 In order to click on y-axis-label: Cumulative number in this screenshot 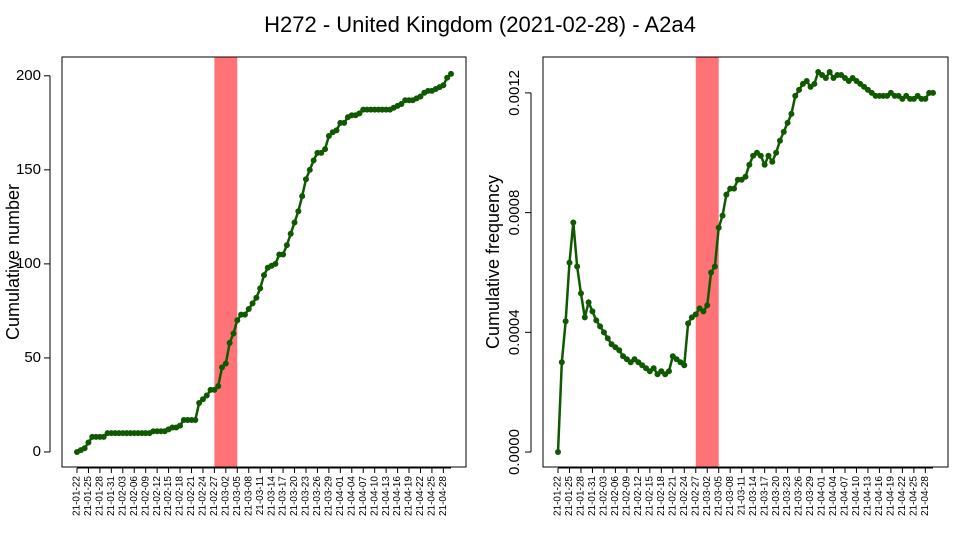, I will do `click(13, 262)`.